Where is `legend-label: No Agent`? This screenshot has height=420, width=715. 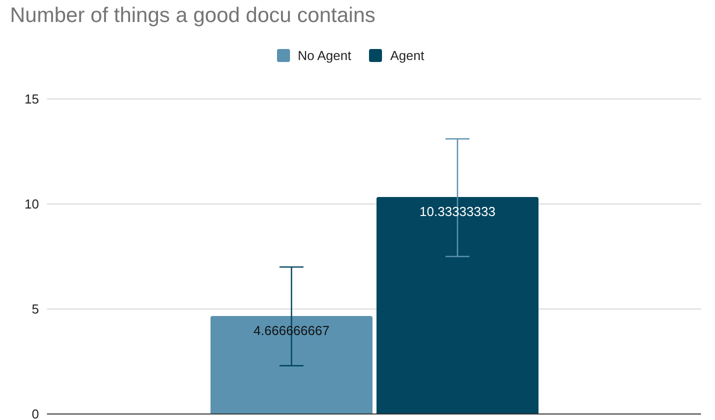
legend-label: No Agent is located at coordinates (324, 55).